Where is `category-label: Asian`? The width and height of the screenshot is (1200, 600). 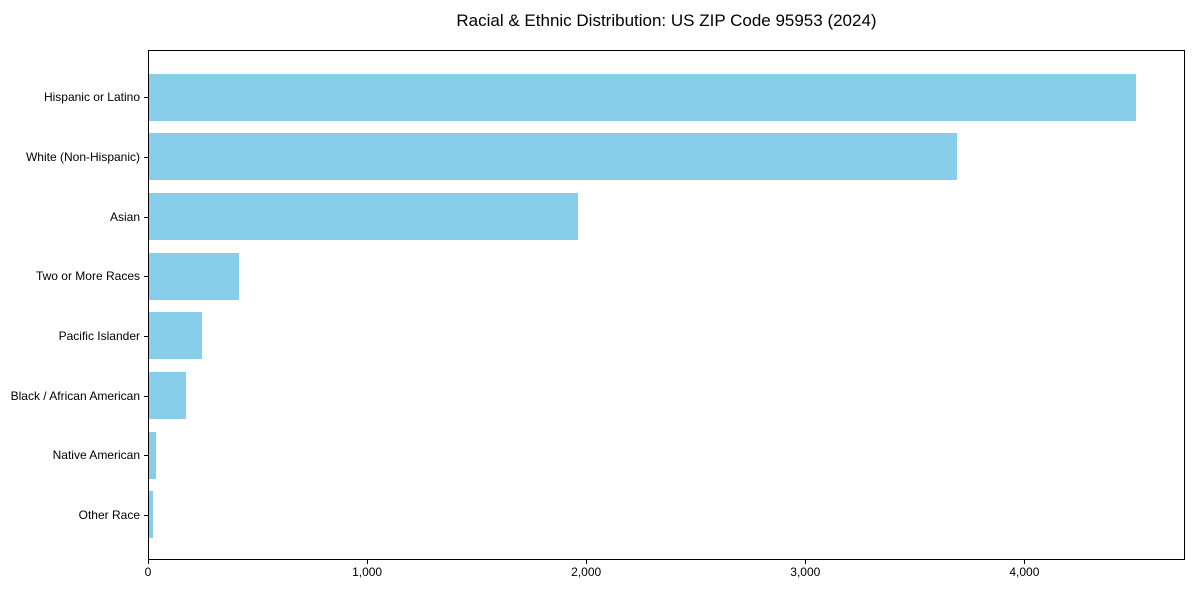
category-label: Asian is located at coordinates (124, 216).